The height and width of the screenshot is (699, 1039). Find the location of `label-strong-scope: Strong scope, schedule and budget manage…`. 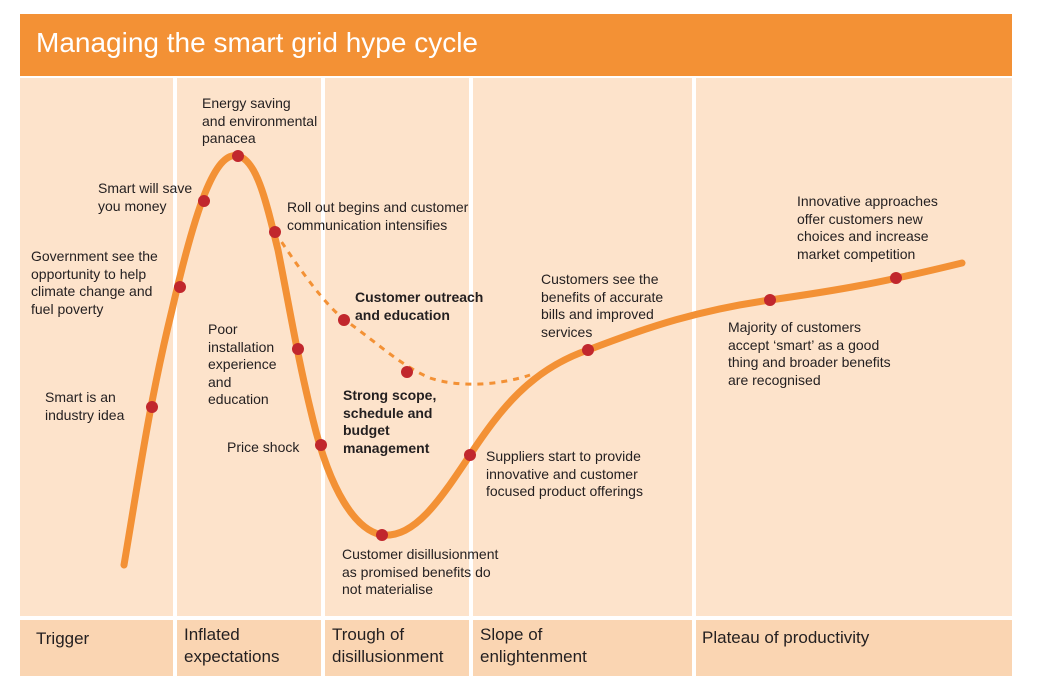

label-strong-scope: Strong scope, schedule and budget manage… is located at coordinates (390, 421).